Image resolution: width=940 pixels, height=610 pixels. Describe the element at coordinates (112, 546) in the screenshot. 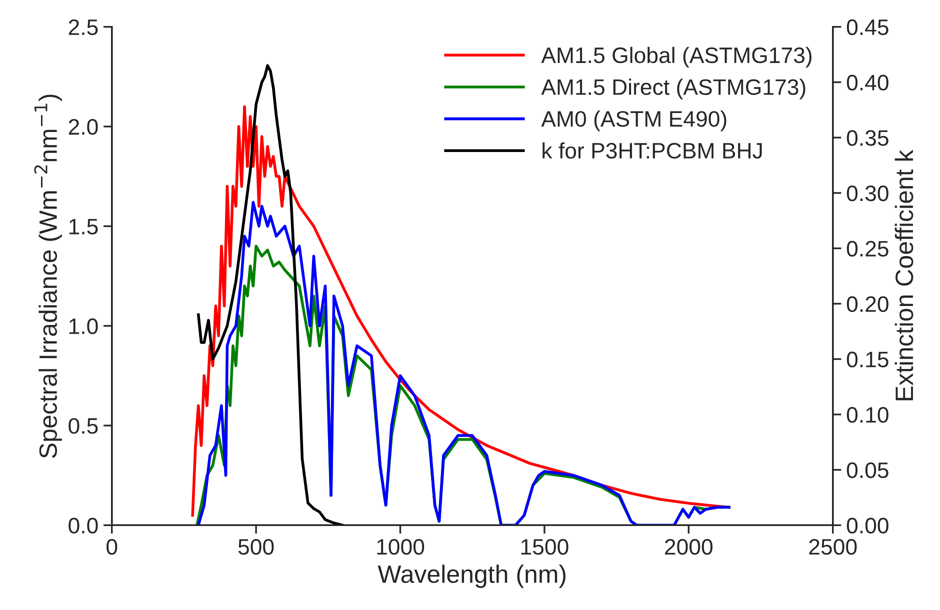

I see `x-tick-label: 0` at that location.